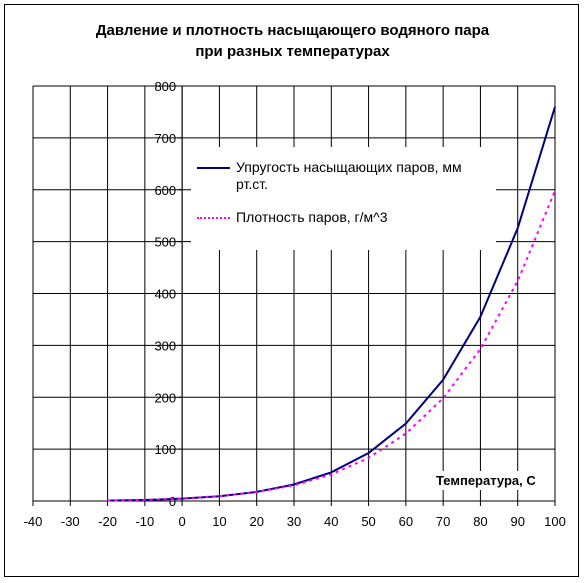  Describe the element at coordinates (165, 345) in the screenshot. I see `y-tick-label: 300` at that location.